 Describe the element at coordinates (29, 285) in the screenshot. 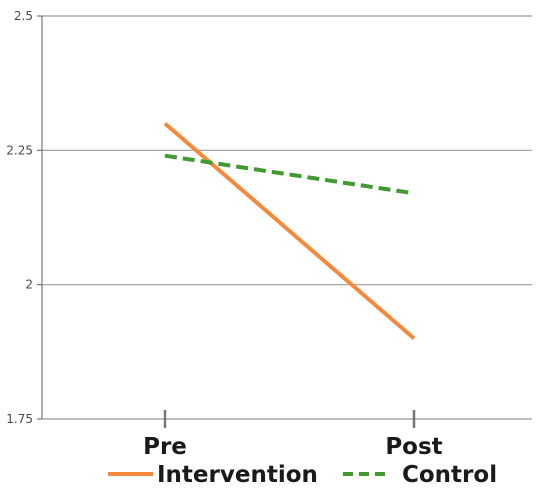

I see `y-tick-label: 2` at that location.